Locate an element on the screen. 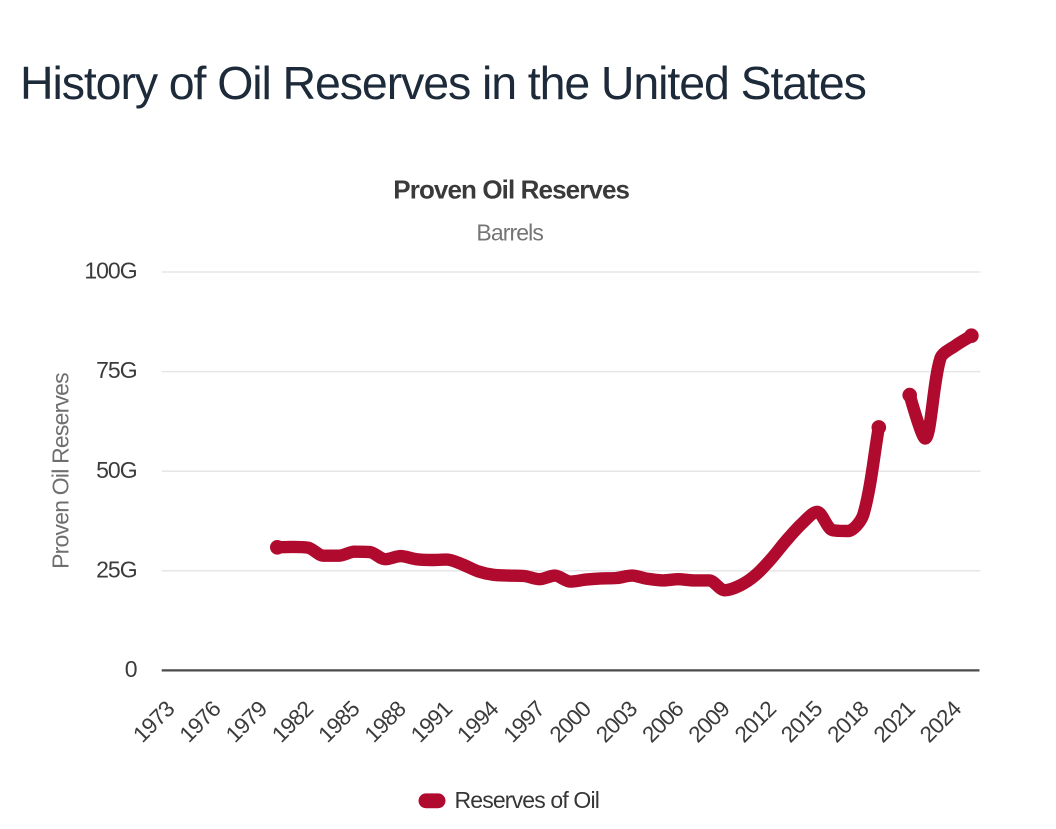 The height and width of the screenshot is (829, 1056). svg-text: 25G is located at coordinates (116, 569).